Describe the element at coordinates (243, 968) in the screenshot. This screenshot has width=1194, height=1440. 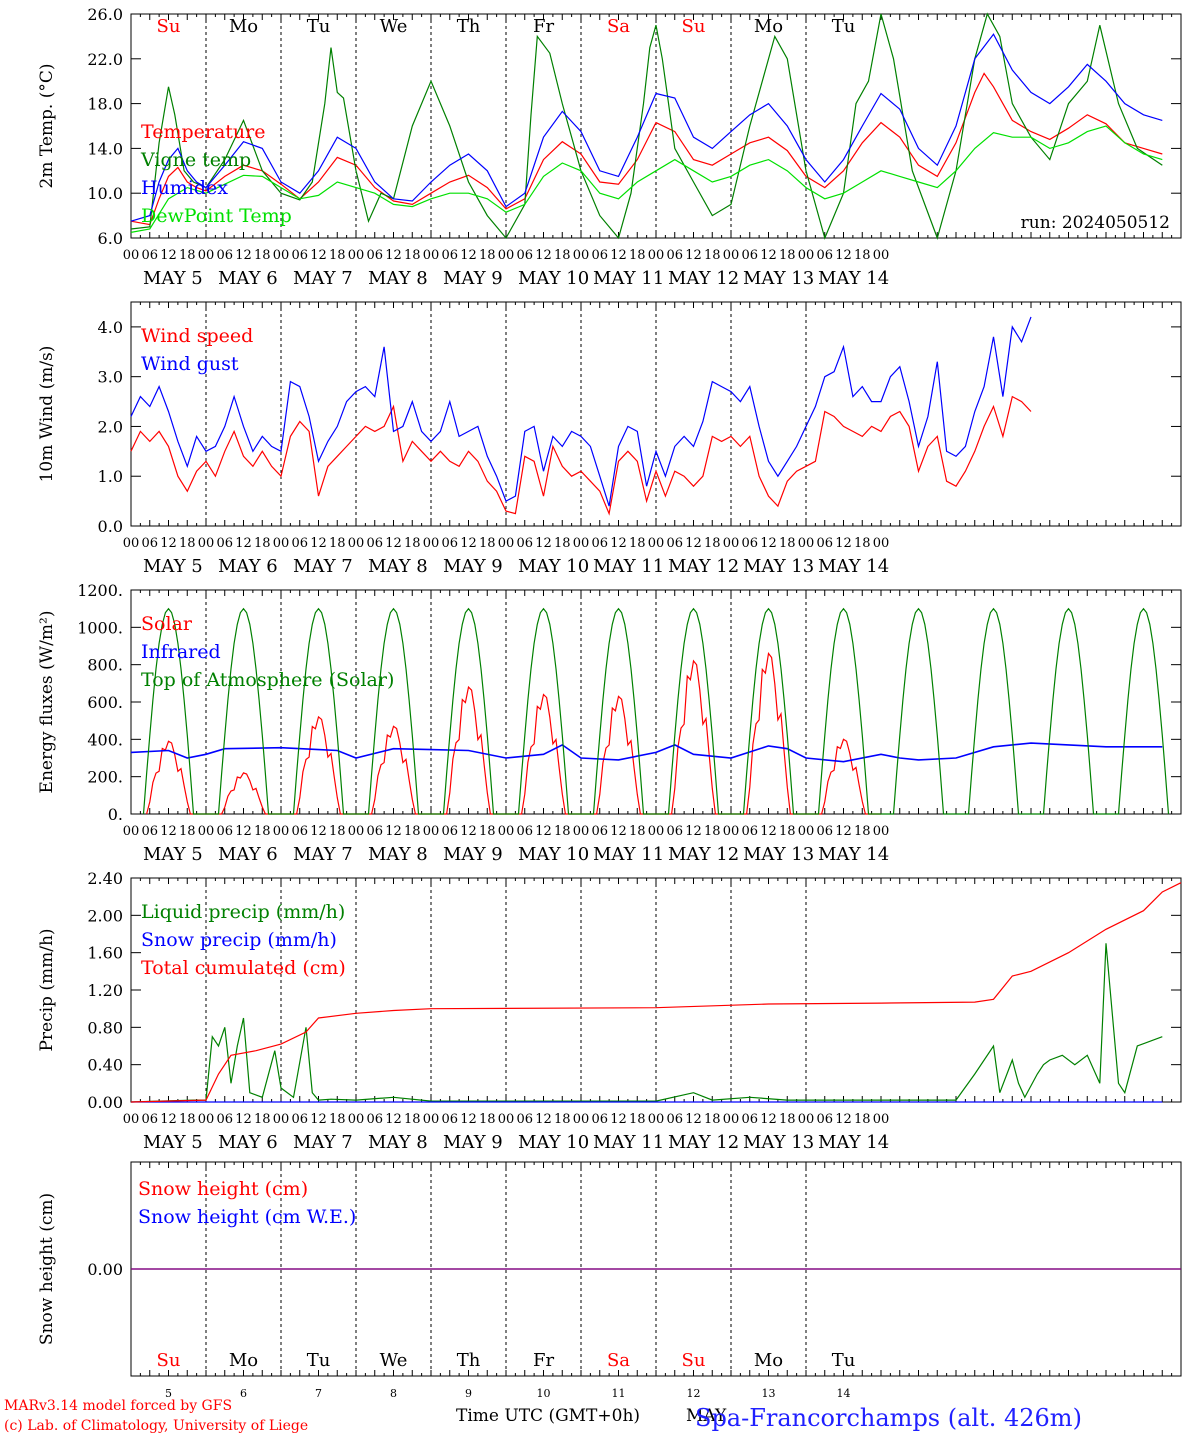
I see `legend-entry: Total cumulated (cm)` at that location.